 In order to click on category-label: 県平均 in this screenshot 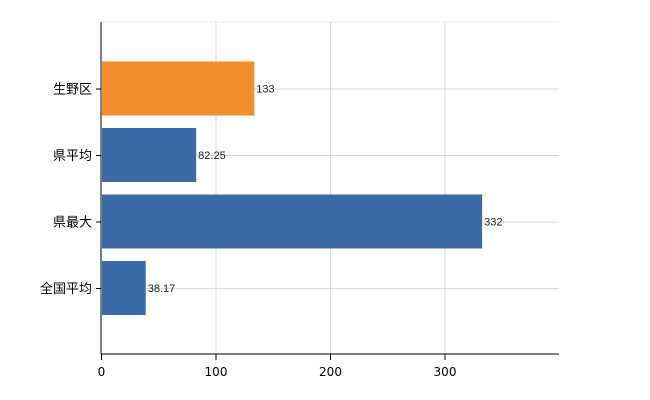, I will do `click(72, 156)`.